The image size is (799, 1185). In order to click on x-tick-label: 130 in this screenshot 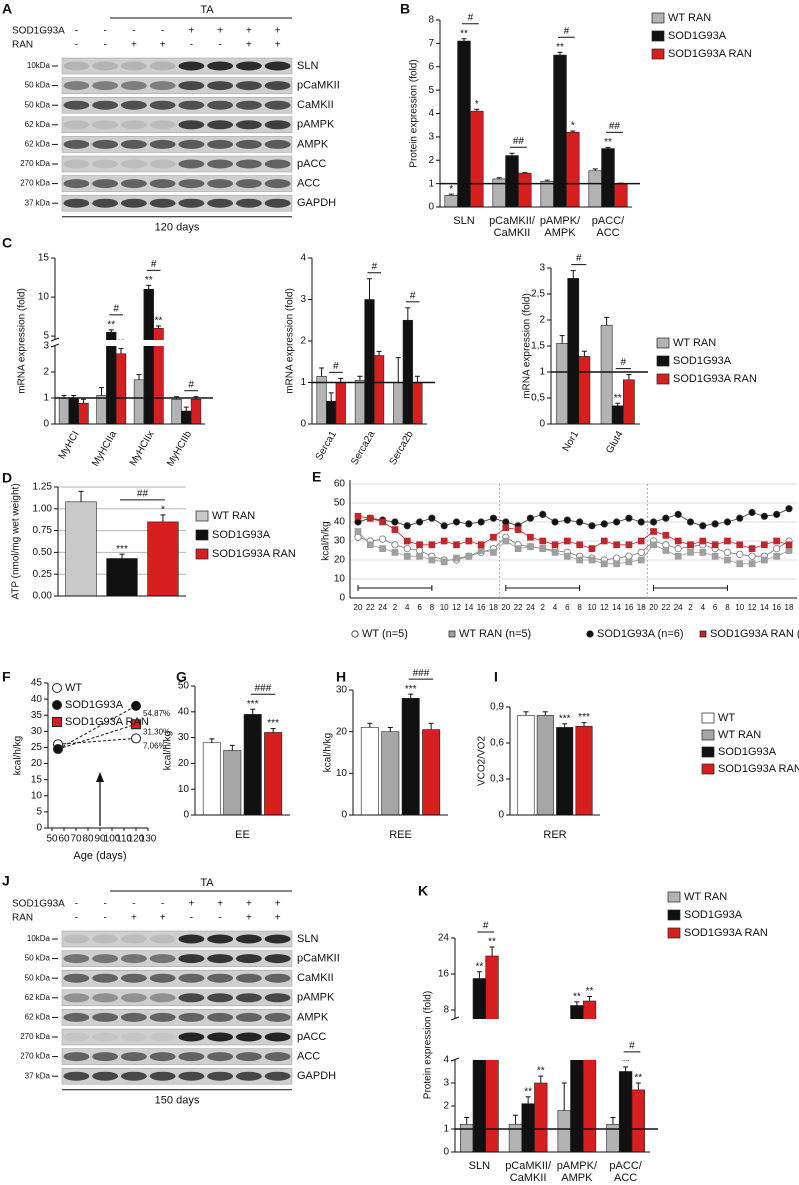, I will do `click(148, 839)`.